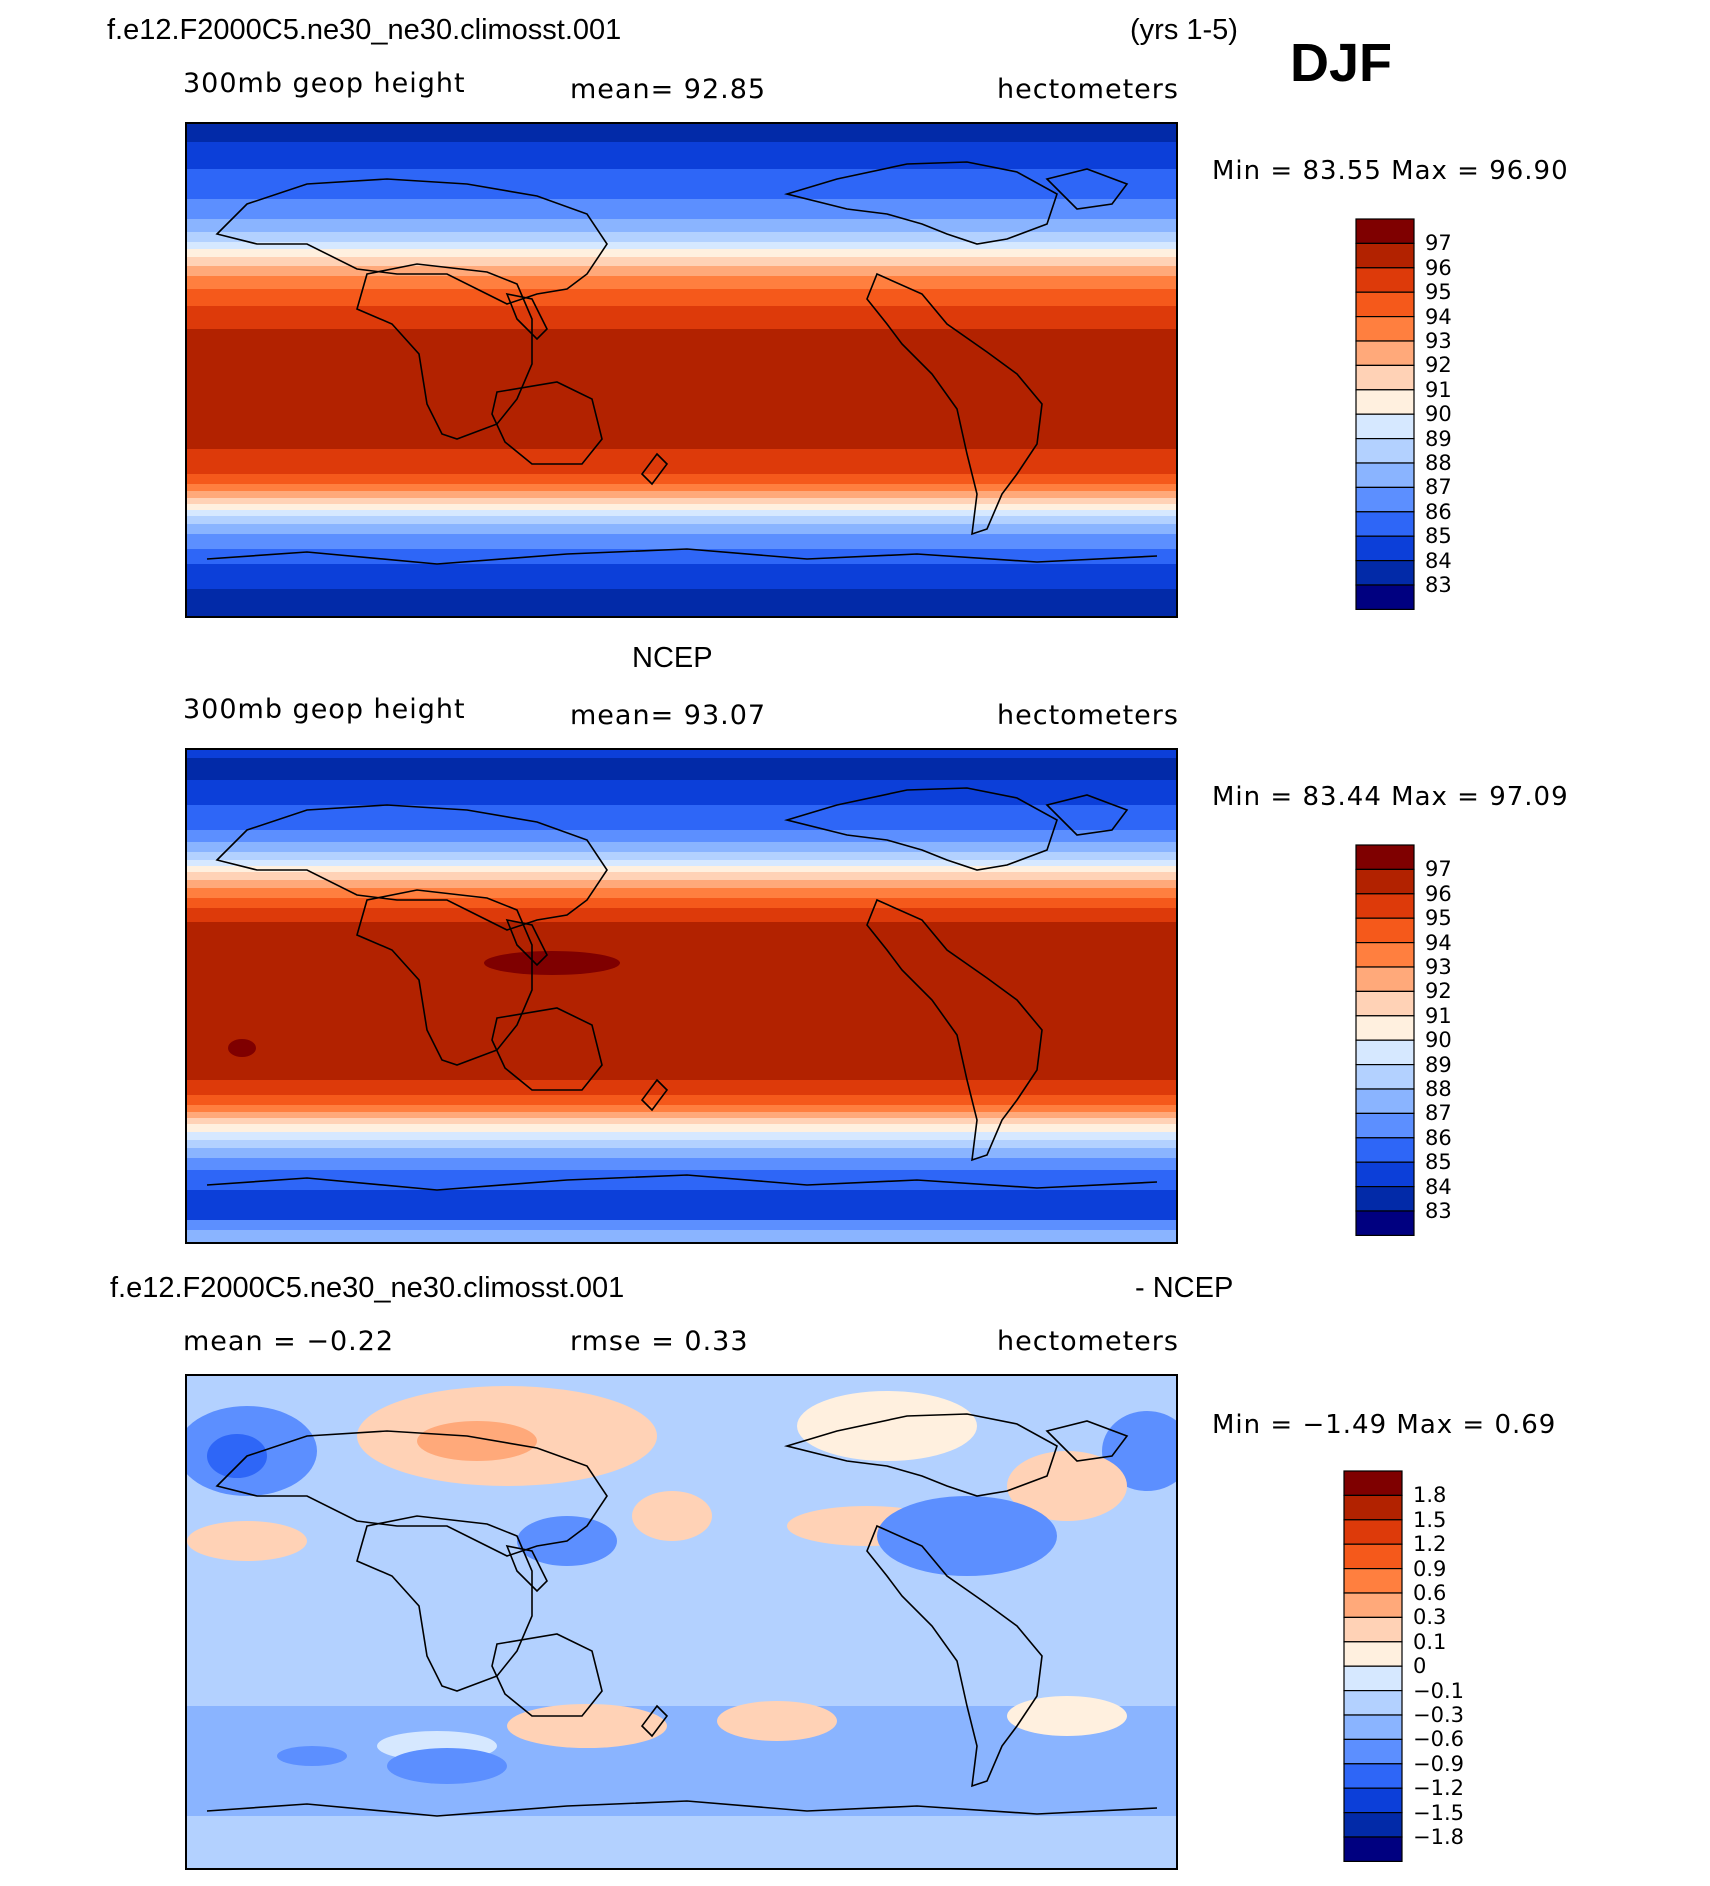 Image resolution: width=1710 pixels, height=1886 pixels. Describe the element at coordinates (1438, 585) in the screenshot. I see `colorbar-label: 83` at that location.